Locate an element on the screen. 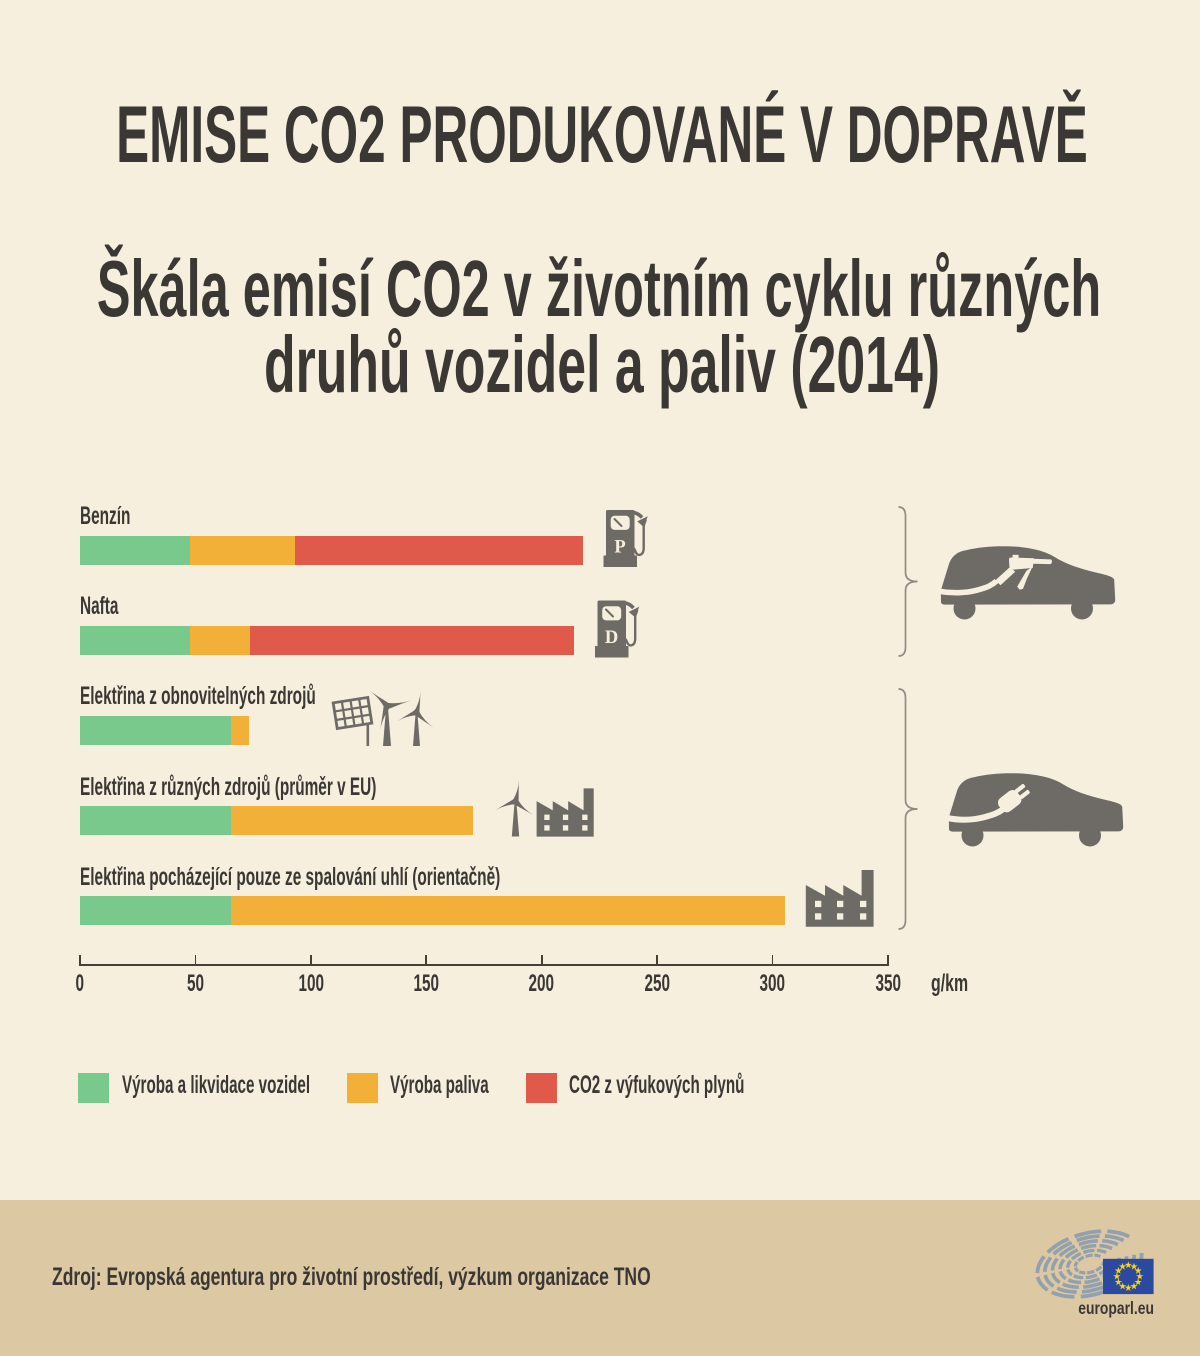  svg-text: D is located at coordinates (611, 638).